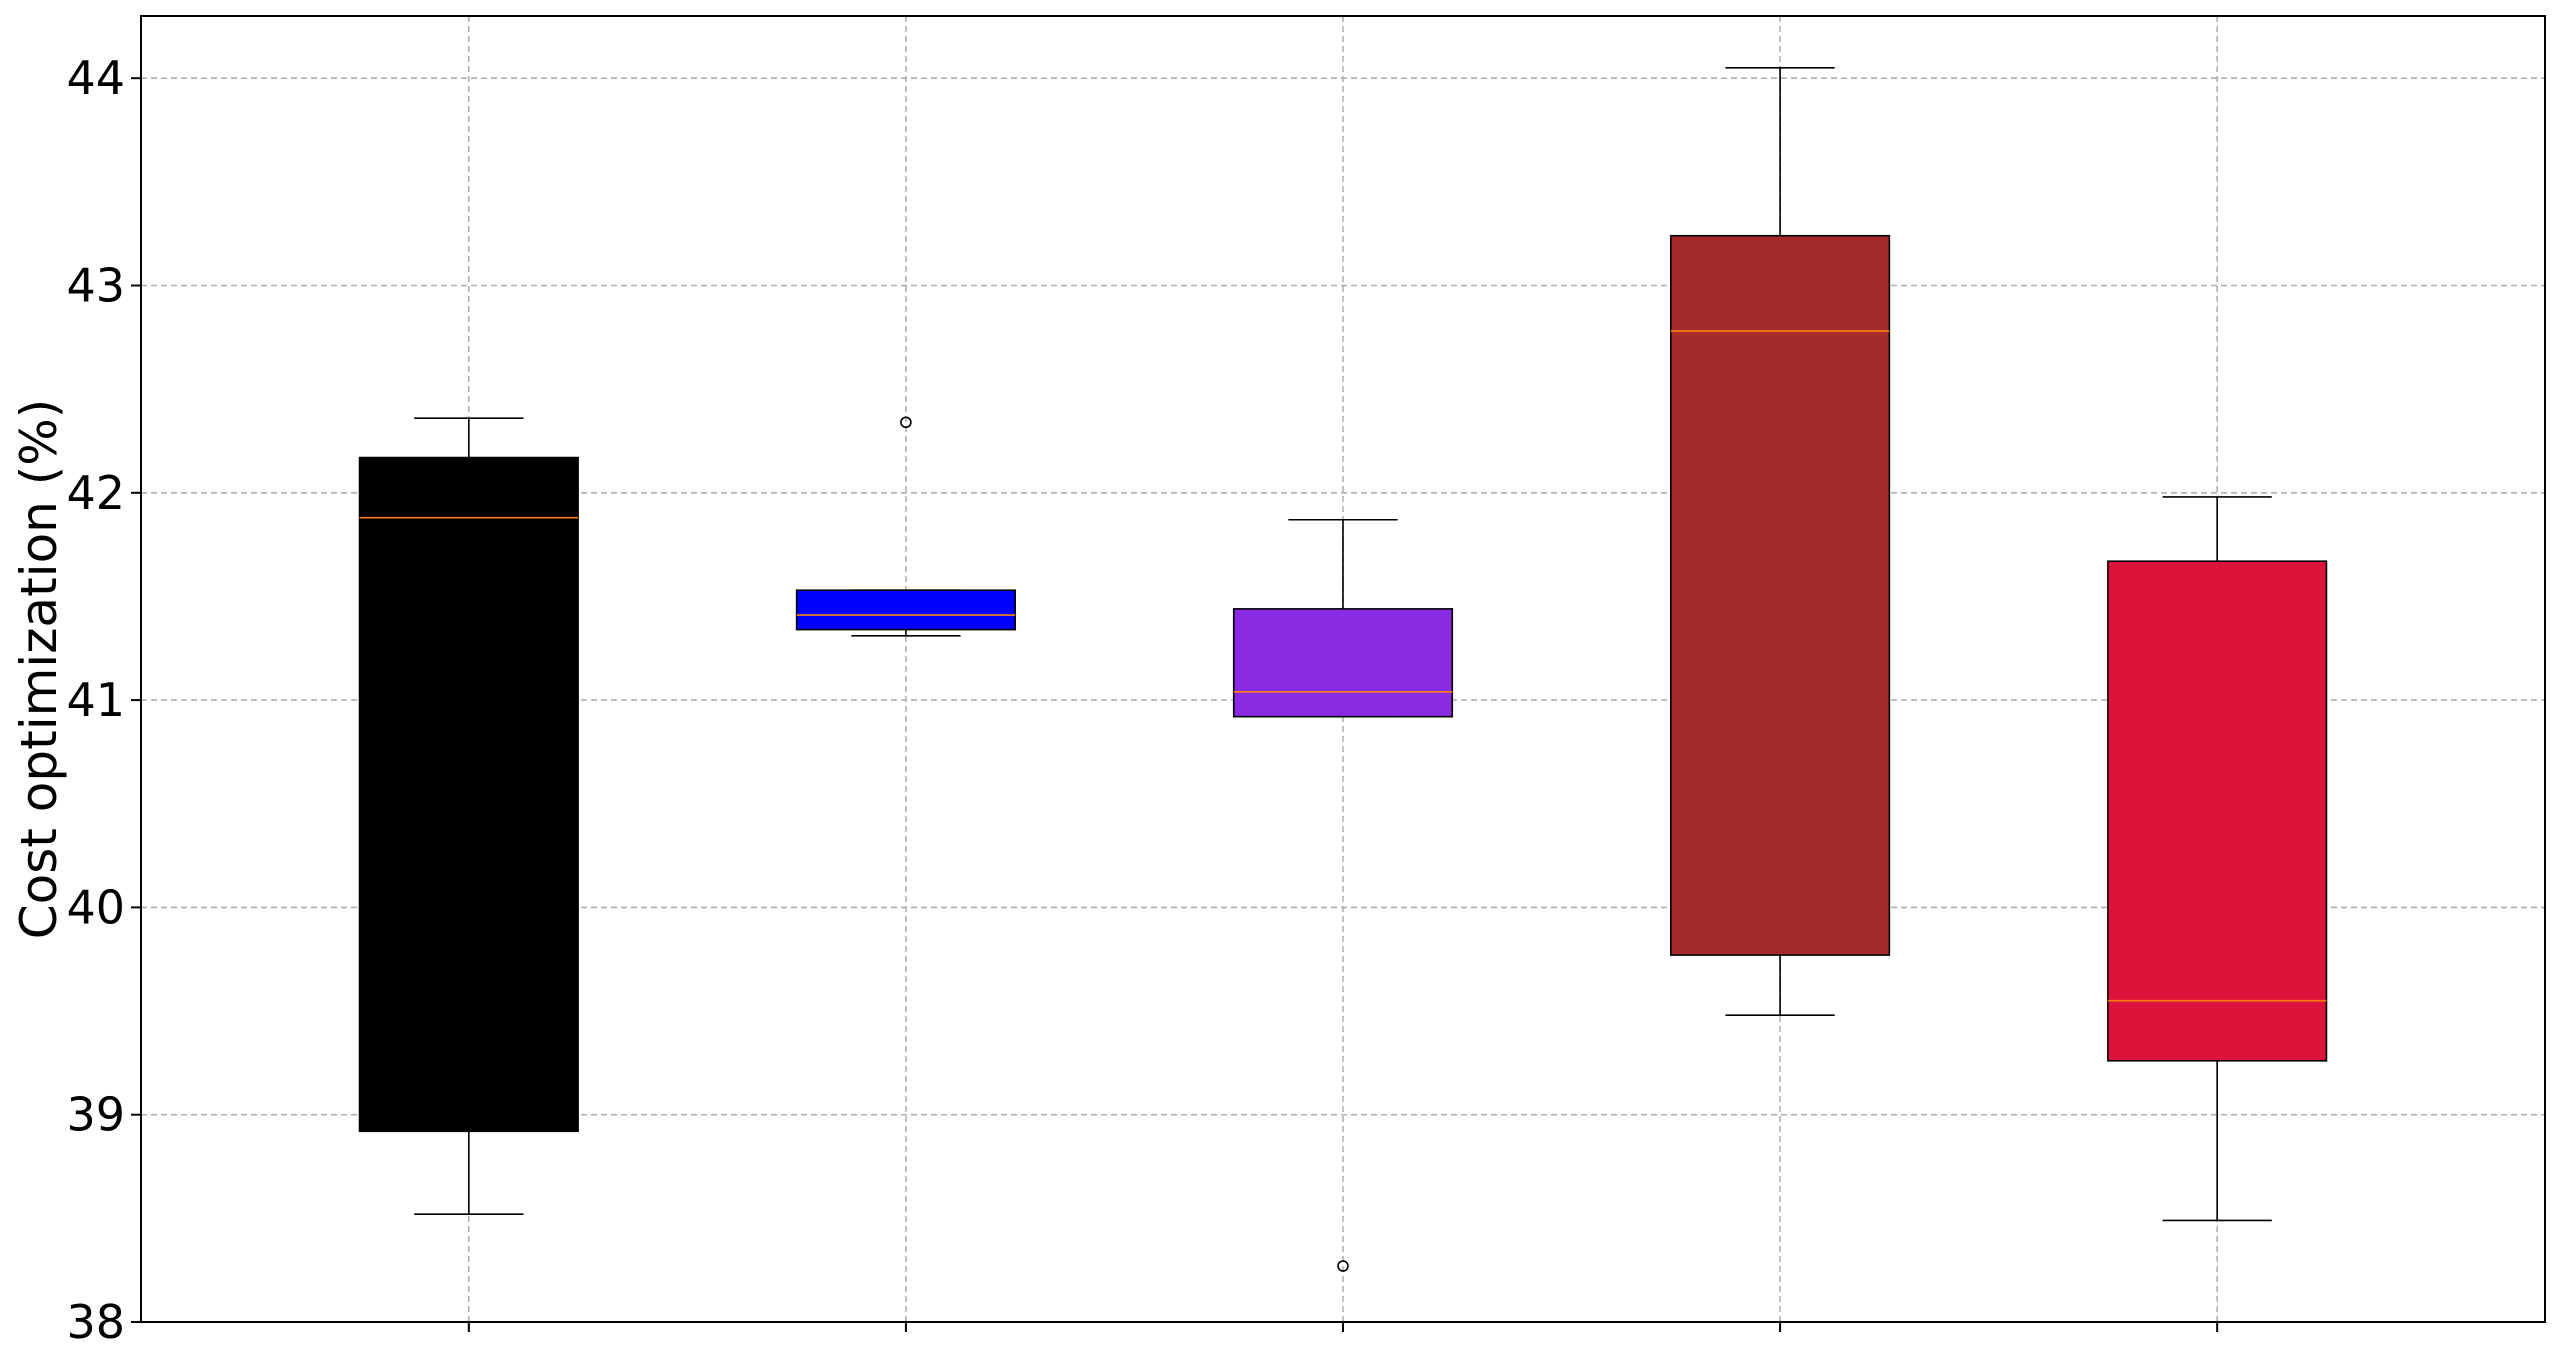 This screenshot has height=1364, width=2560. What do you see at coordinates (95, 700) in the screenshot?
I see `y-tick-label: 41` at bounding box center [95, 700].